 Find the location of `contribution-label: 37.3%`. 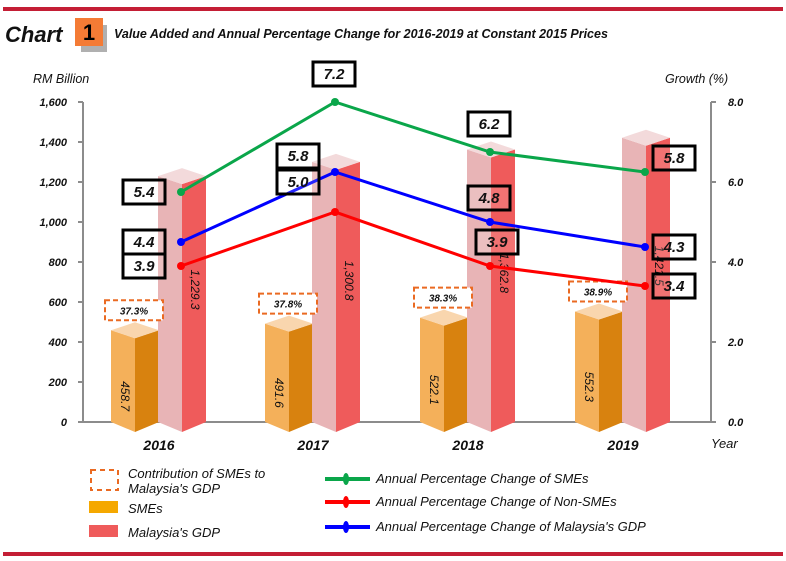

contribution-label: 37.3% is located at coordinates (134, 311).